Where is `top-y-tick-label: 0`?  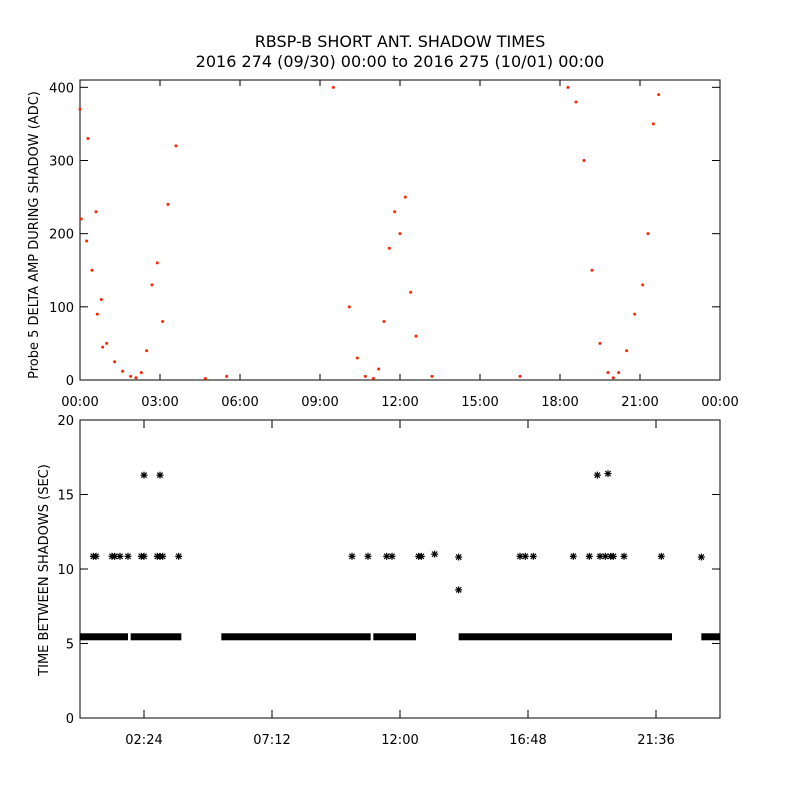
top-y-tick-label: 0 is located at coordinates (70, 381).